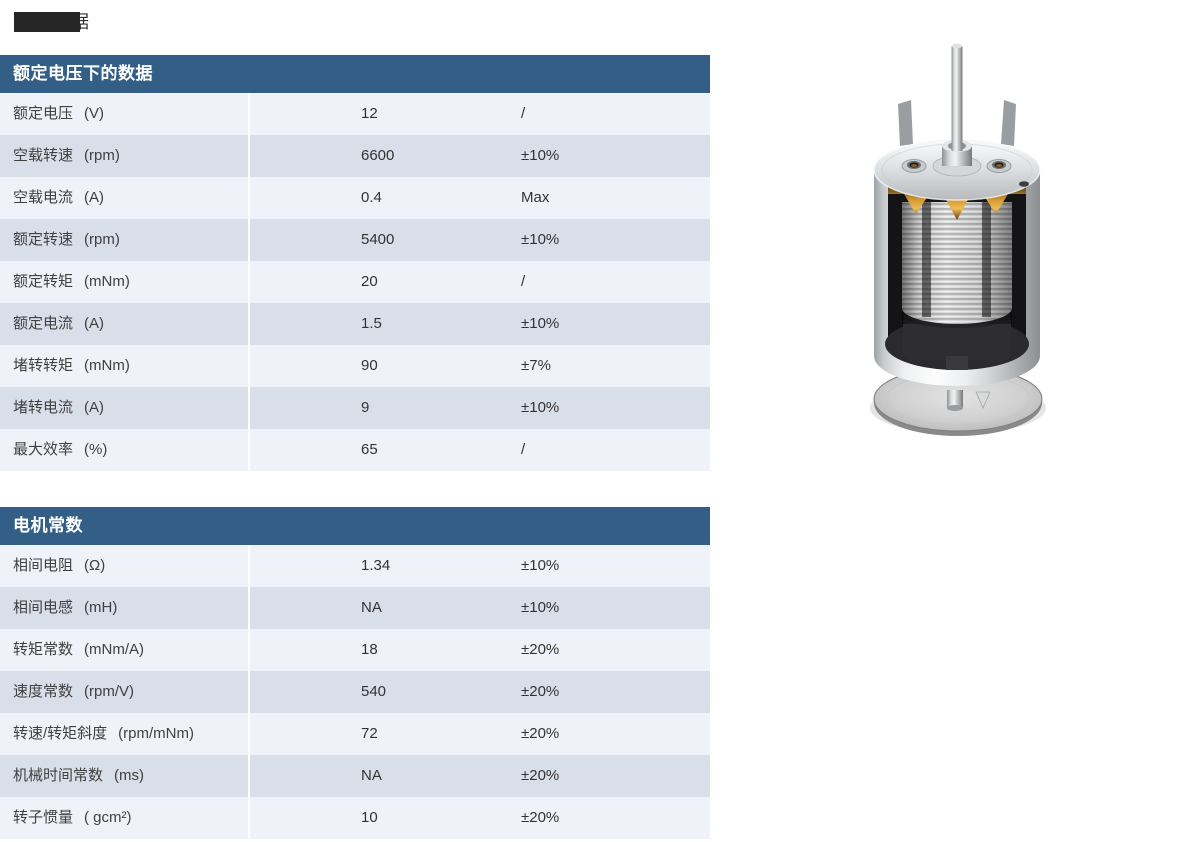 Image resolution: width=1200 pixels, height=842 pixels. What do you see at coordinates (355, 818) in the screenshot?
I see `table-row: 转子惯量 ( gcm²) 10 ±20%` at bounding box center [355, 818].